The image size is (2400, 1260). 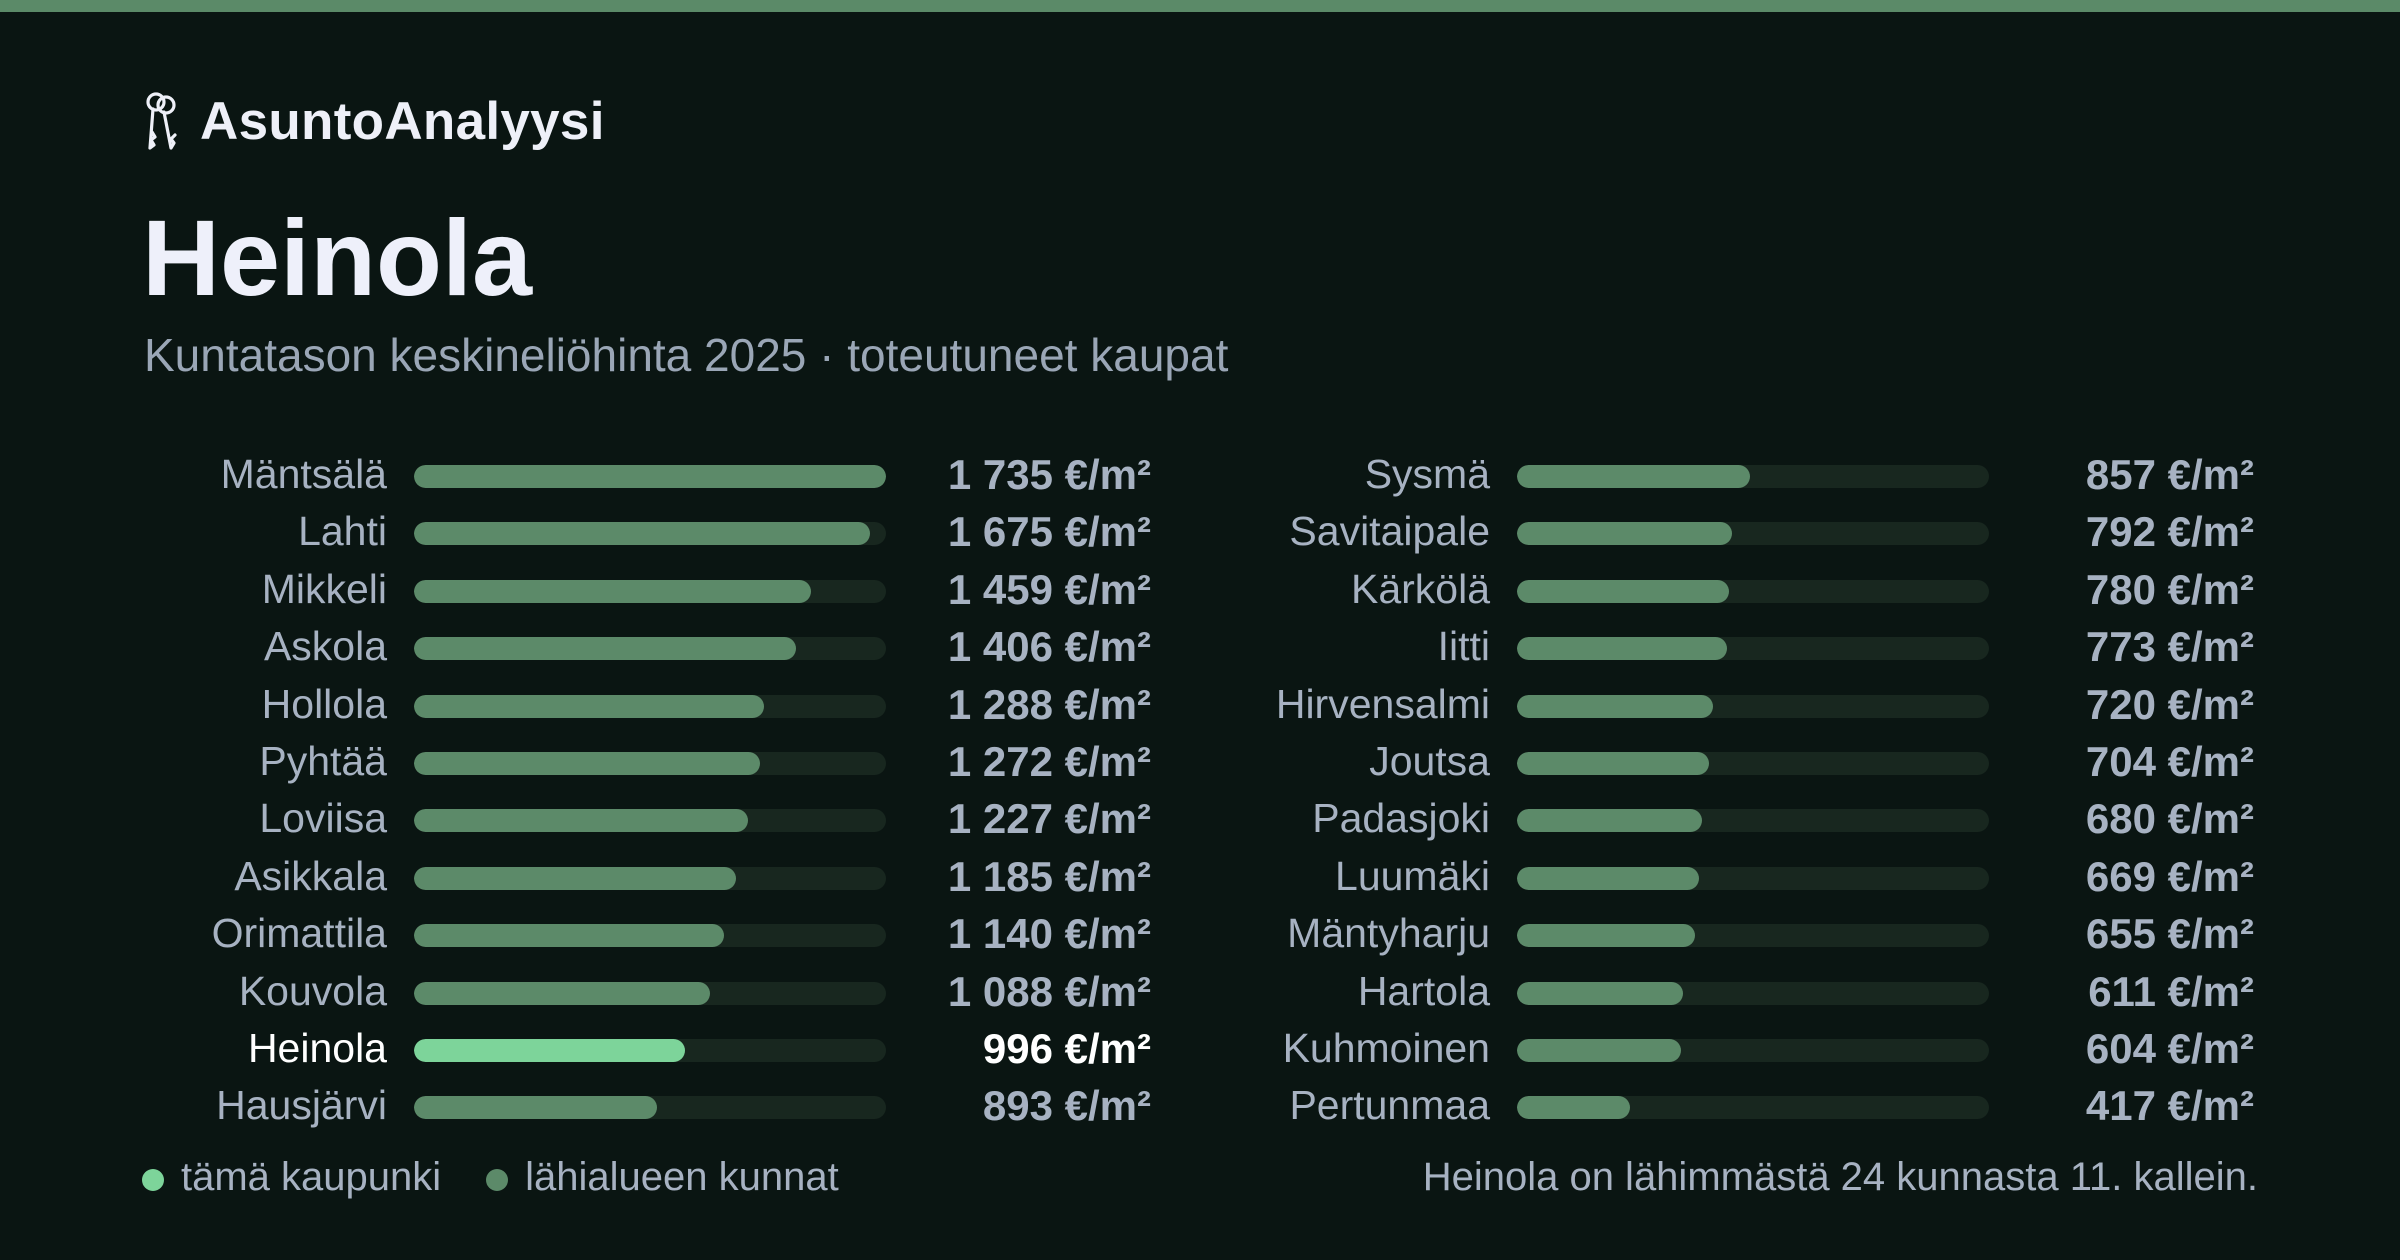 What do you see at coordinates (161, 121) in the screenshot?
I see `keys-icon` at bounding box center [161, 121].